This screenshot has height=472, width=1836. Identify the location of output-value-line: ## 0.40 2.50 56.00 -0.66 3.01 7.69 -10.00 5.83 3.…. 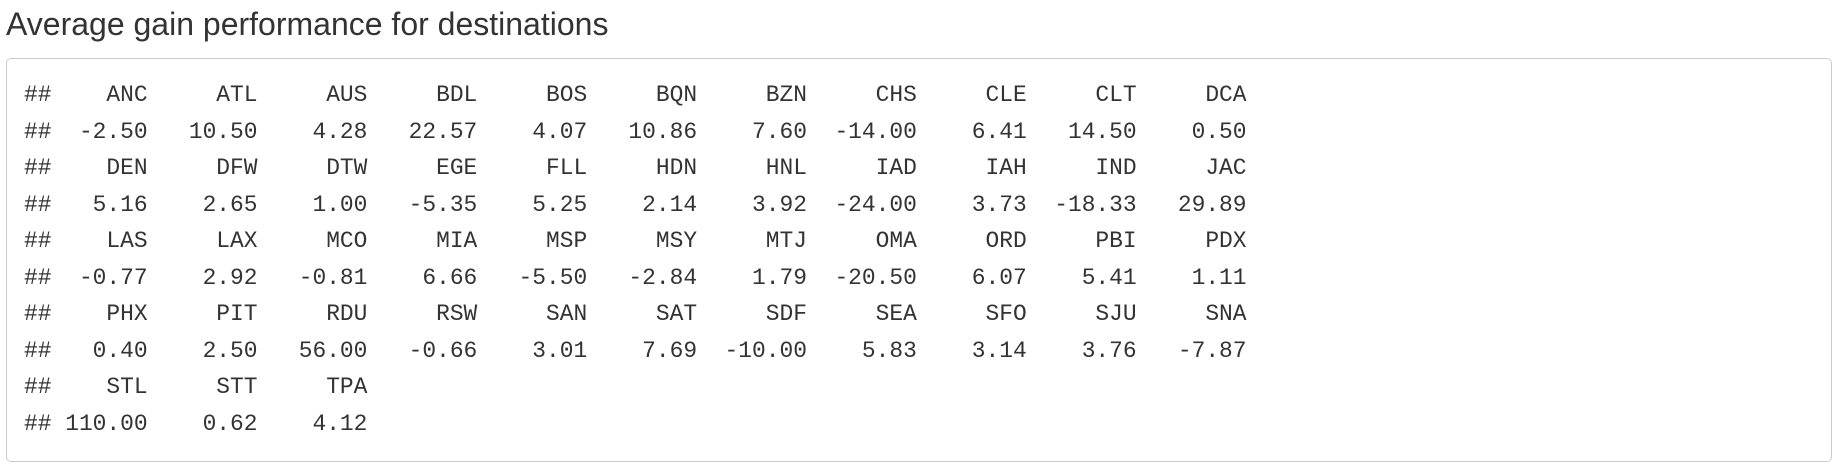
(635, 351).